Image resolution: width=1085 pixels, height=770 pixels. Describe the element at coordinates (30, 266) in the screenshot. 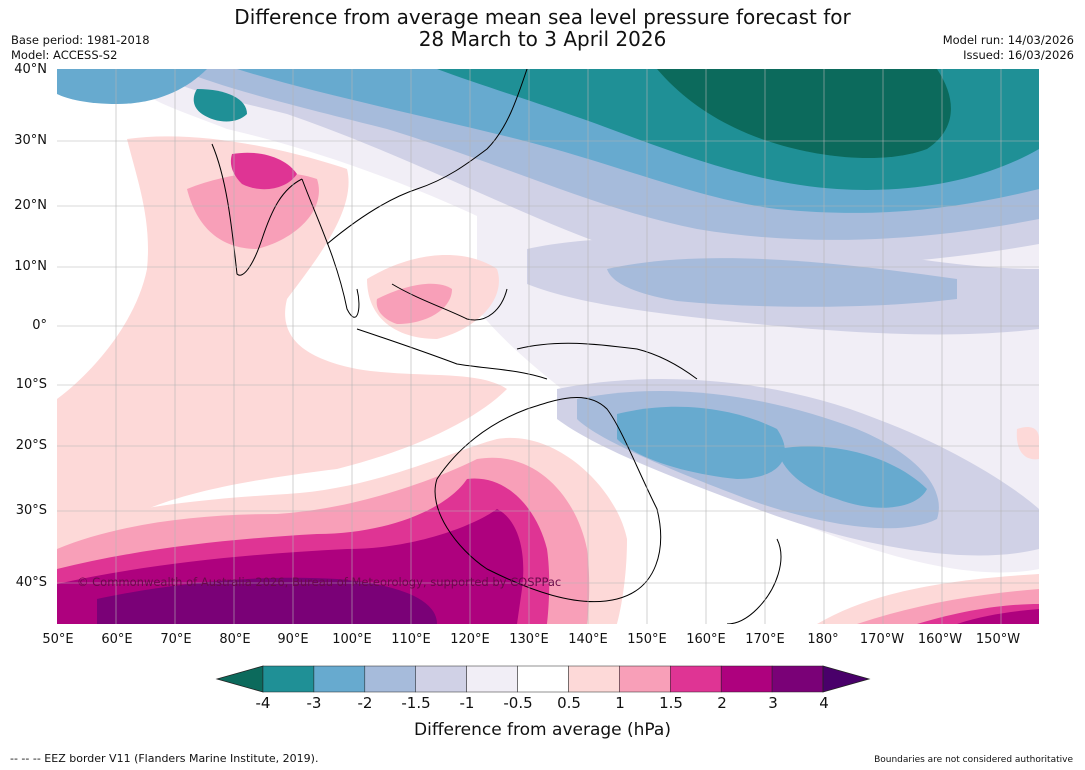

I see `lat-label-10n: 10°N` at that location.